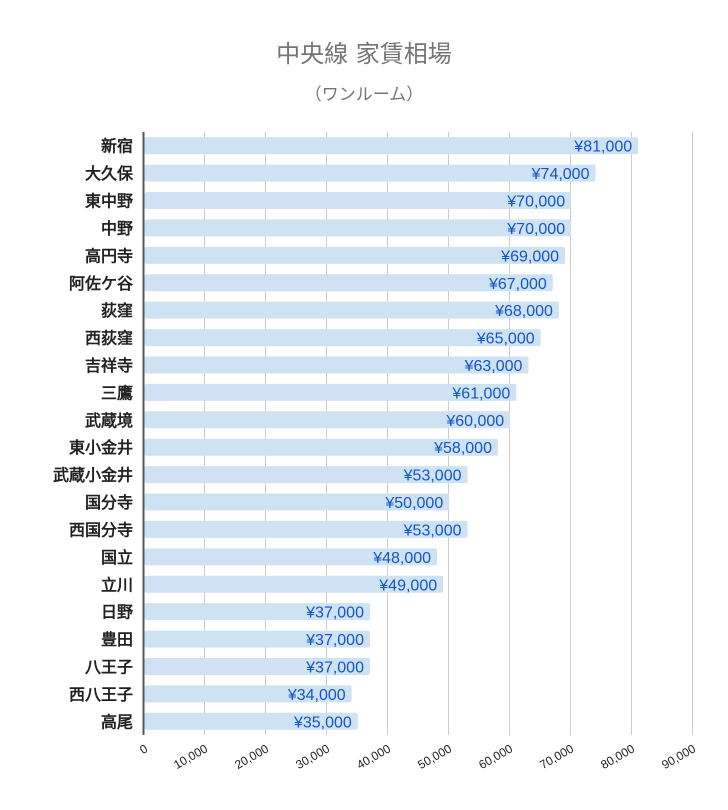 Image resolution: width=728 pixels, height=810 pixels. I want to click on data-label: ¥68,000, so click(523, 311).